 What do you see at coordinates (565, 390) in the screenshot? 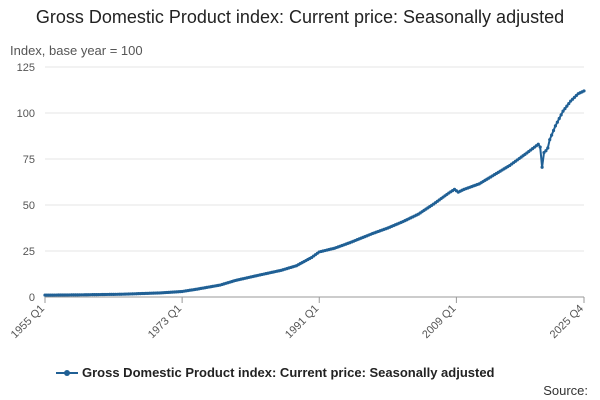
I see `source-label: Source:` at bounding box center [565, 390].